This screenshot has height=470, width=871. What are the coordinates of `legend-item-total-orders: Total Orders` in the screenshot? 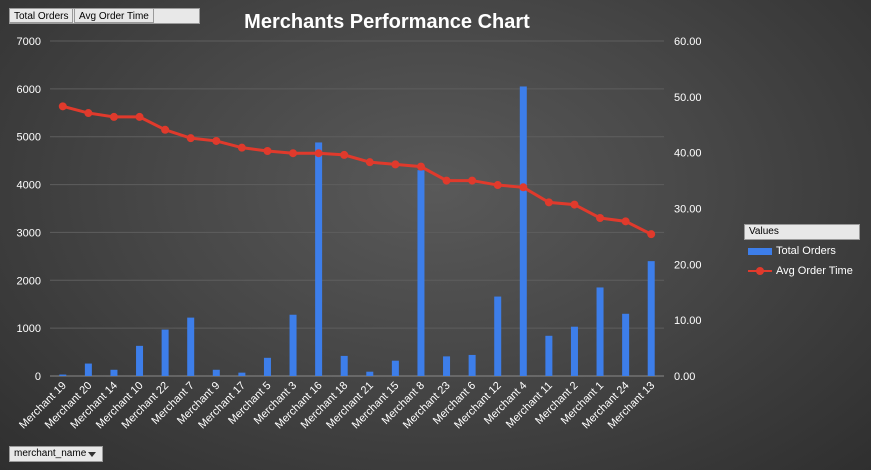 It's located at (792, 251).